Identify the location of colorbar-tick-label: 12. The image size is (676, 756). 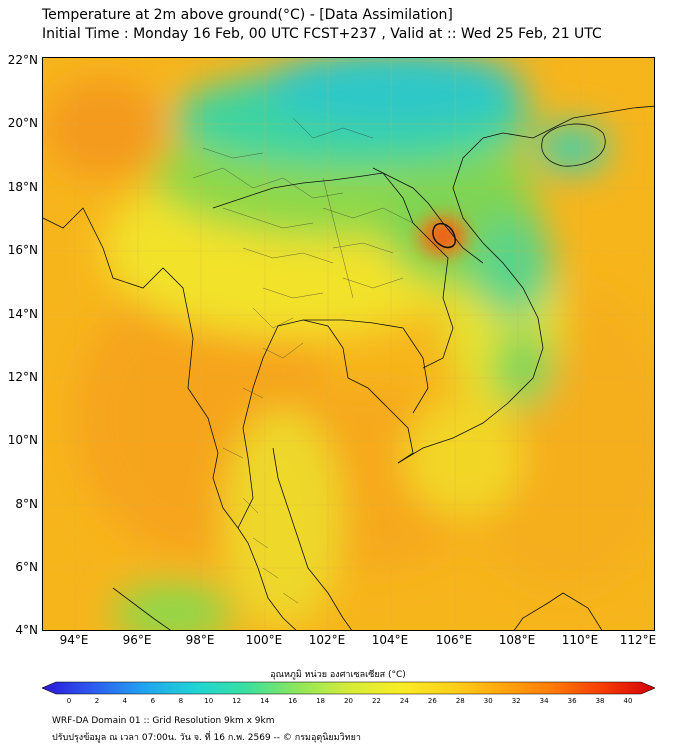
(237, 701).